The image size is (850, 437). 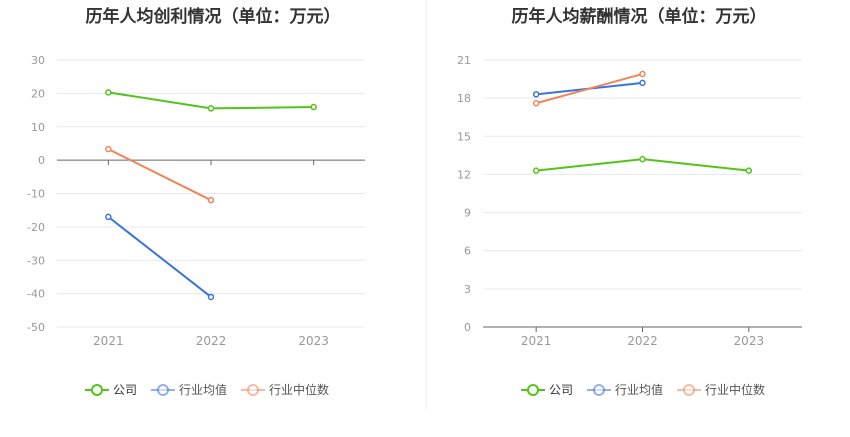 I want to click on series-line-industry-avg, so click(x=159, y=257).